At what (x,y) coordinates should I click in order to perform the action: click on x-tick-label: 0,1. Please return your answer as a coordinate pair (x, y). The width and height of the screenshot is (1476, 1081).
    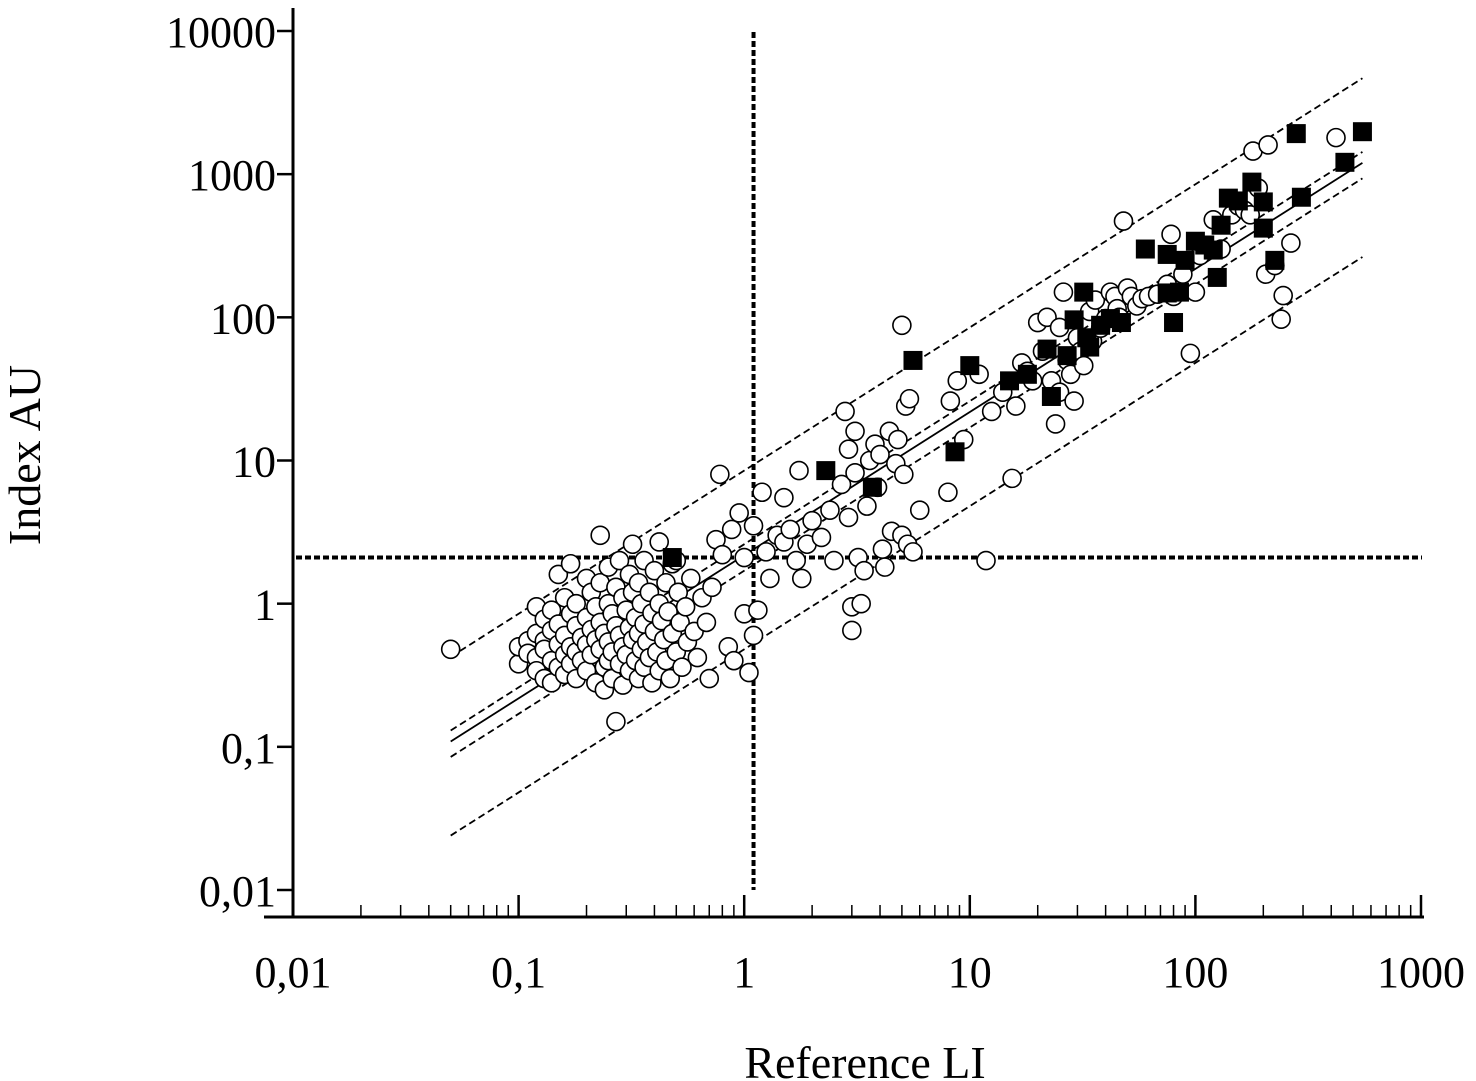
    Looking at the image, I should click on (518, 972).